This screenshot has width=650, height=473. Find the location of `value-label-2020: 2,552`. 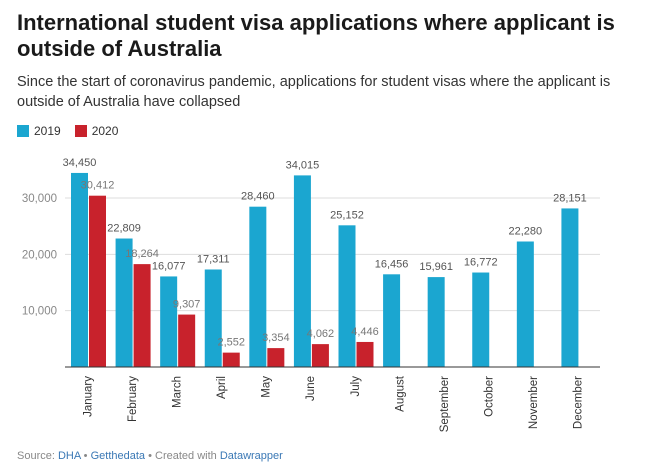

value-label-2020: 2,552 is located at coordinates (231, 343).